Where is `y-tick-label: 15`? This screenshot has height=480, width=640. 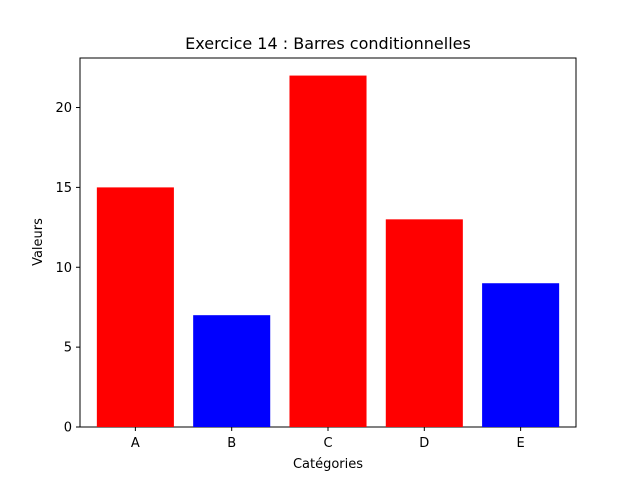 y-tick-label: 15 is located at coordinates (63, 188).